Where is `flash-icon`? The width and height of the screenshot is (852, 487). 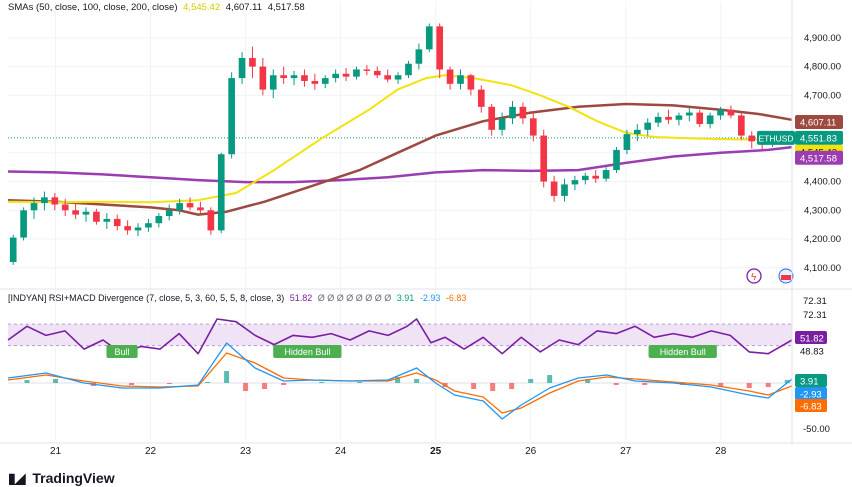
flash-icon is located at coordinates (754, 276).